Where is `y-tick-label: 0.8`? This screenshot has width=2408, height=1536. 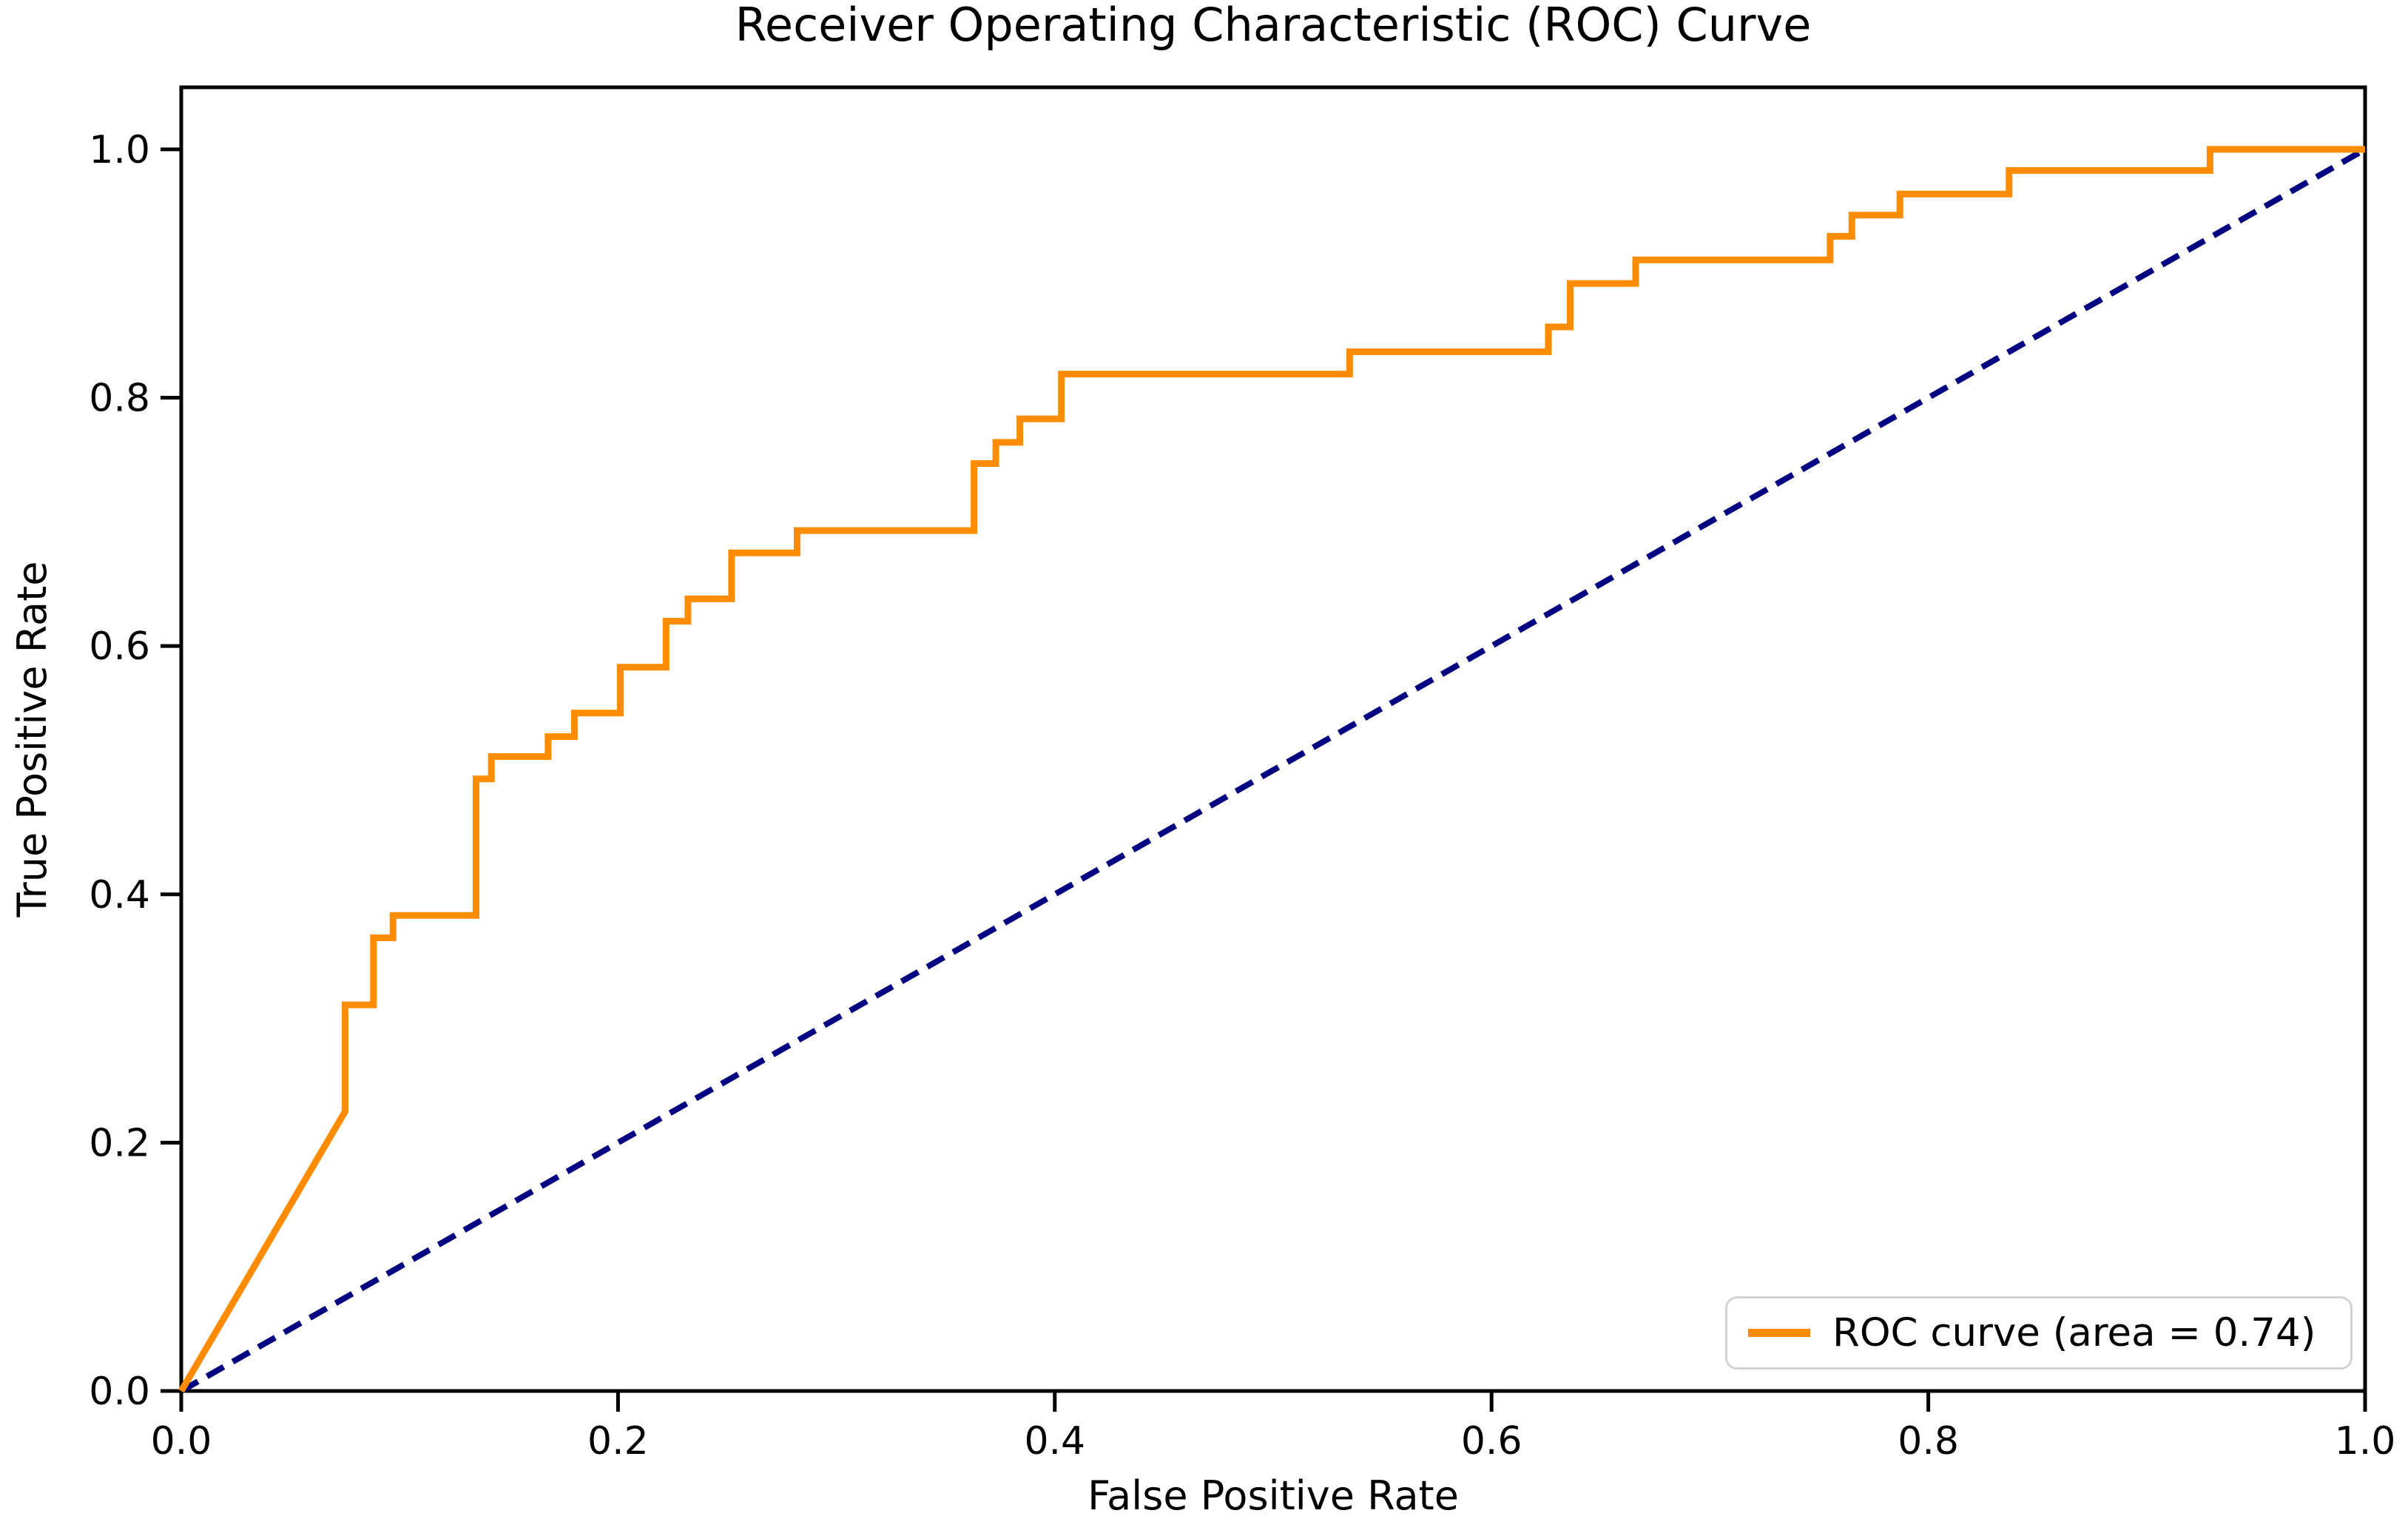
y-tick-label: 0.8 is located at coordinates (119, 399).